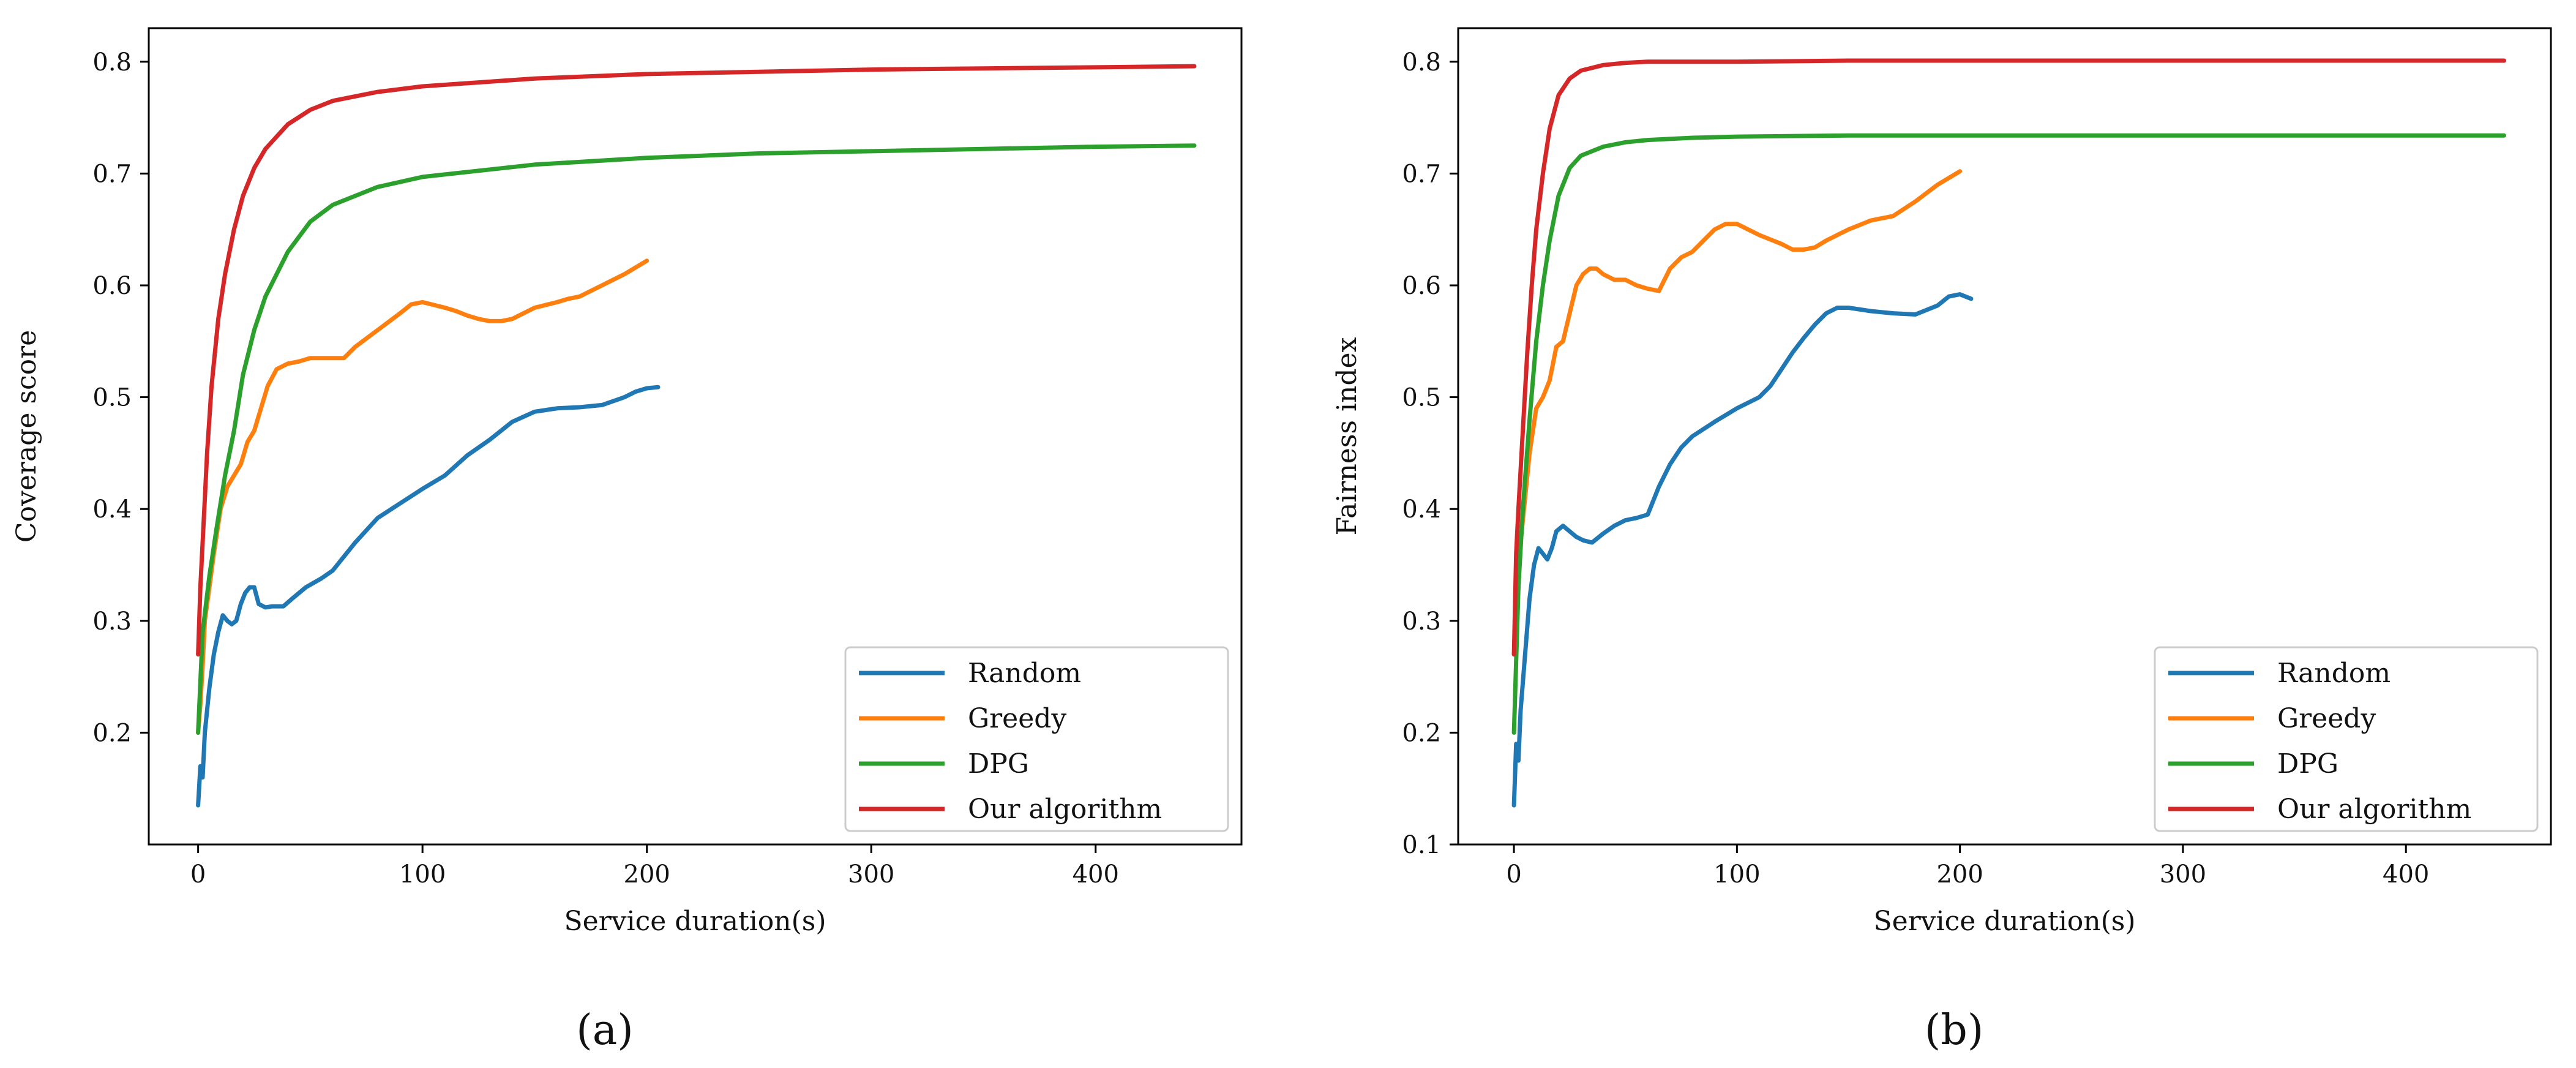 The width and height of the screenshot is (2576, 1068). Describe the element at coordinates (1955, 1030) in the screenshot. I see `panel-label: (b)` at that location.